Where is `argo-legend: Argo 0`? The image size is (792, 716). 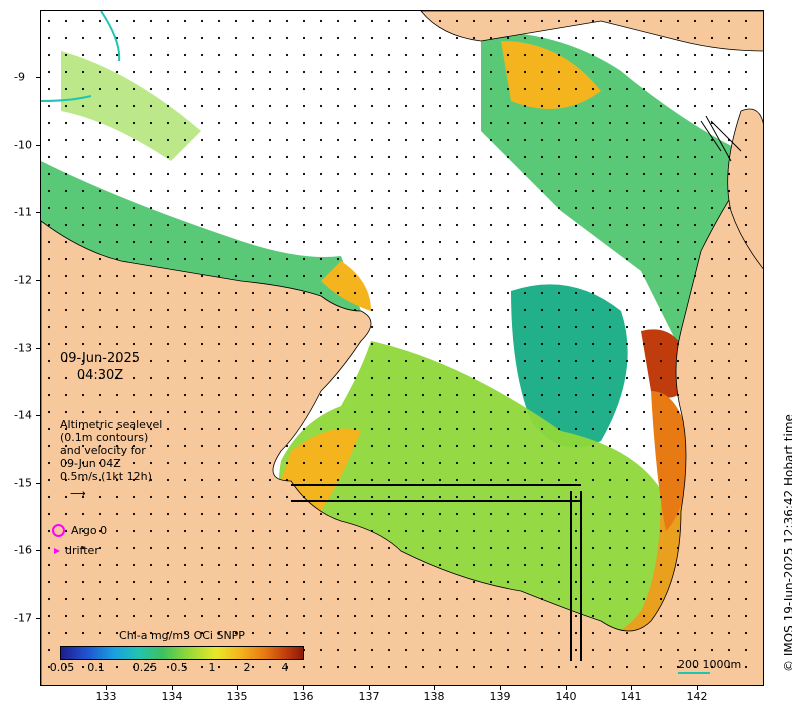
argo-legend: Argo 0 is located at coordinates (79, 530).